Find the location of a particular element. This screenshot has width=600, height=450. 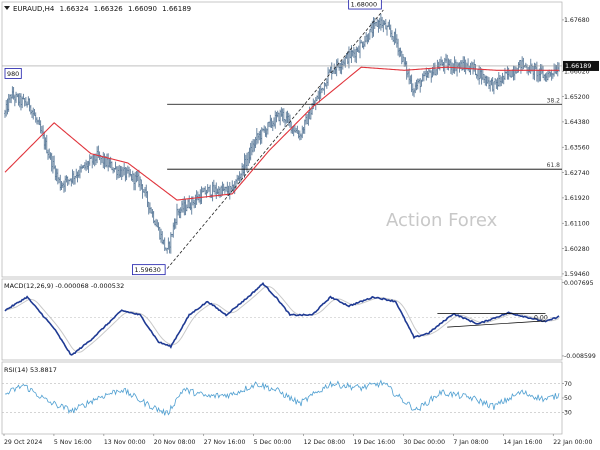

x-tick-label: 14 Jan 16:00 is located at coordinates (522, 442).